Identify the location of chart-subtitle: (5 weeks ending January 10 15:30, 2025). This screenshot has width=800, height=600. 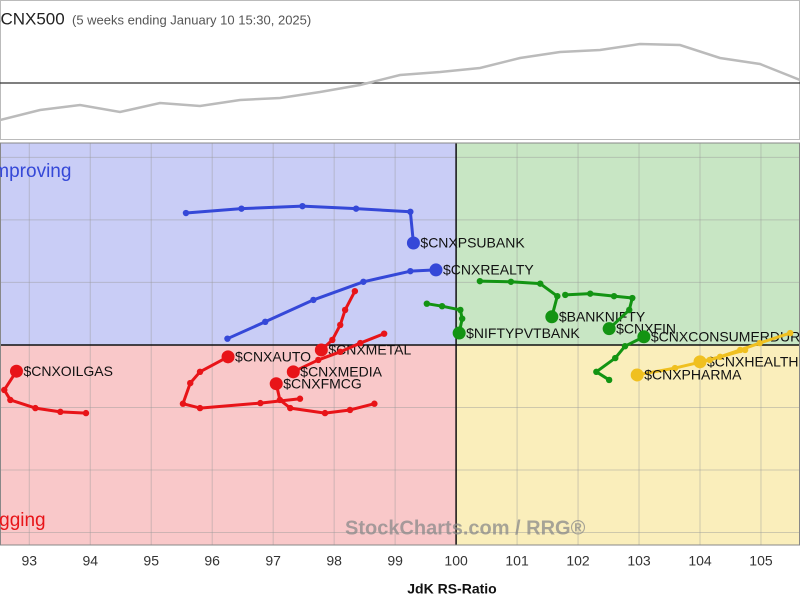
(191, 19).